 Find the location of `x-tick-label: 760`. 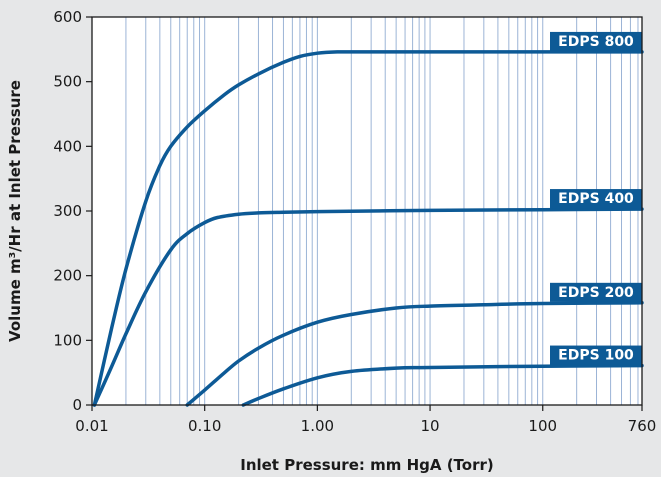

x-tick-label: 760 is located at coordinates (642, 426).